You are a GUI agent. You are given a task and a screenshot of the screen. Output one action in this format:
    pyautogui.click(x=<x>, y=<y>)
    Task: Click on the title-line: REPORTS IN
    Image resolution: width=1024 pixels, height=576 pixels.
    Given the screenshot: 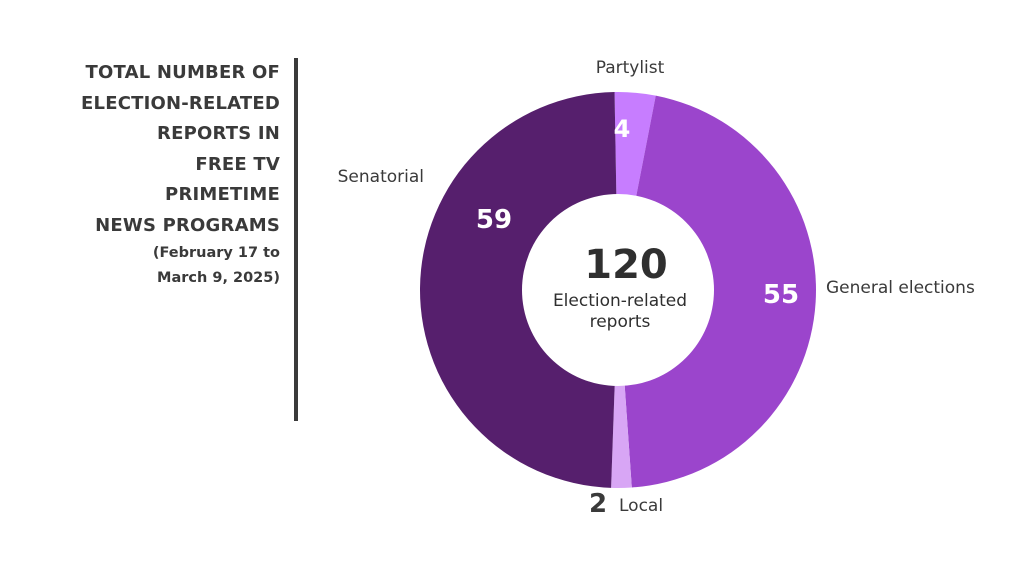 What is the action you would take?
    pyautogui.click(x=218, y=133)
    